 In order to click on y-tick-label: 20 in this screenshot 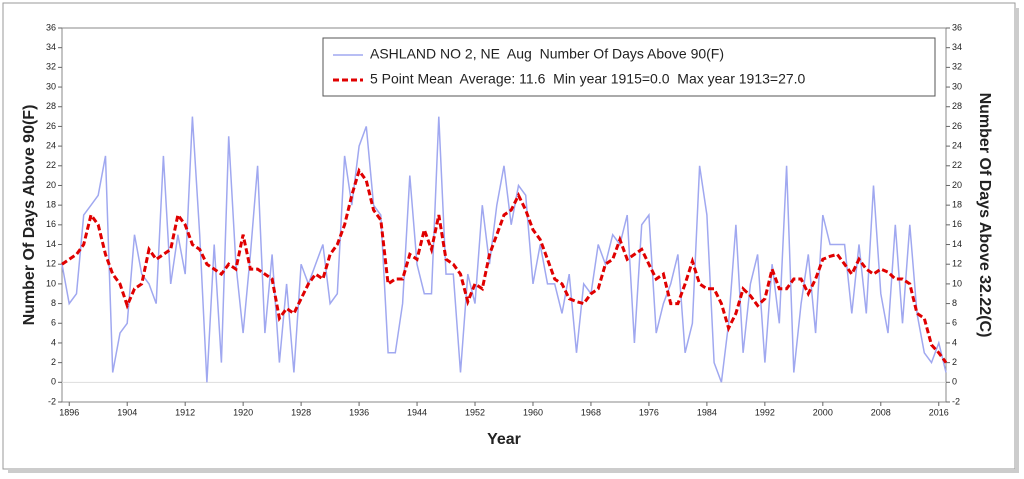, I will do `click(51, 185)`.